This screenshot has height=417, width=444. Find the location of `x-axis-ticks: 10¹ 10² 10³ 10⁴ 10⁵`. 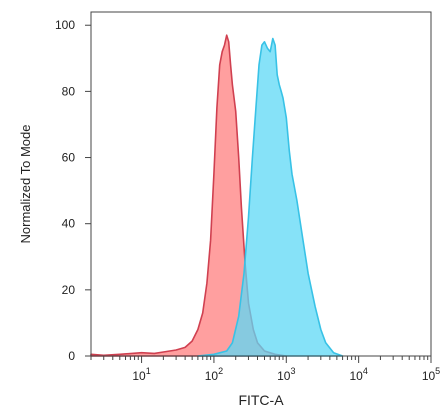

x-axis-ticks: 10¹ 10² 10³ 10⁴ 10⁵ is located at coordinates (265, 369).